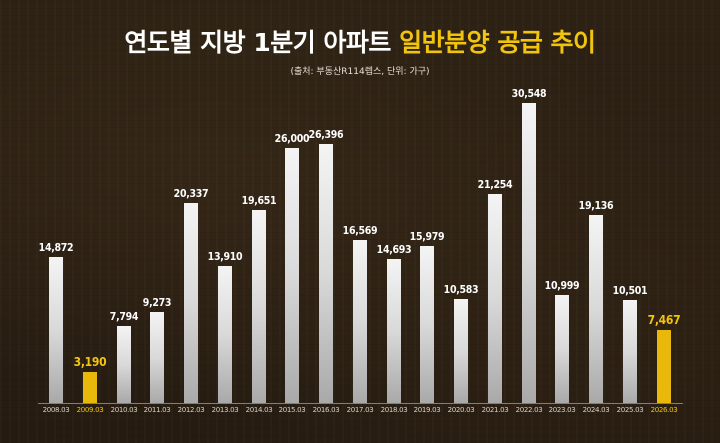  What do you see at coordinates (191, 303) in the screenshot?
I see `bar-2012.03` at bounding box center [191, 303].